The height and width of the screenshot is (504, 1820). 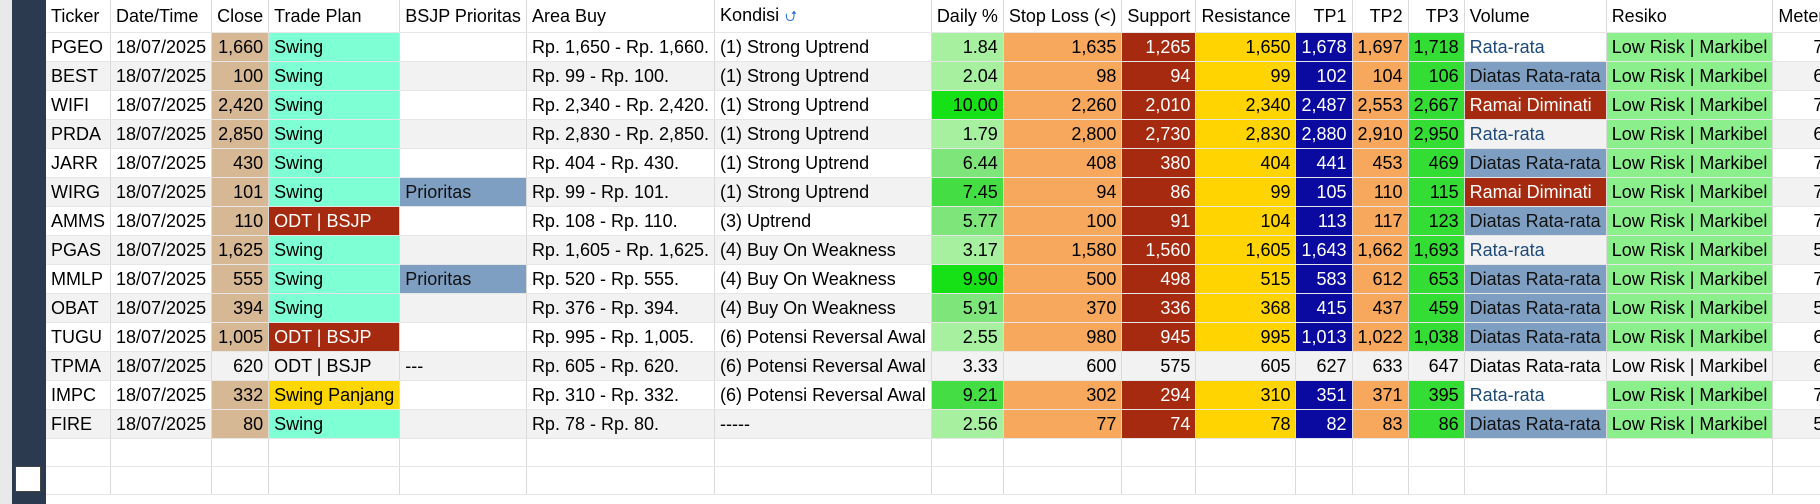 I want to click on column-header: TP3, so click(x=1436, y=16).